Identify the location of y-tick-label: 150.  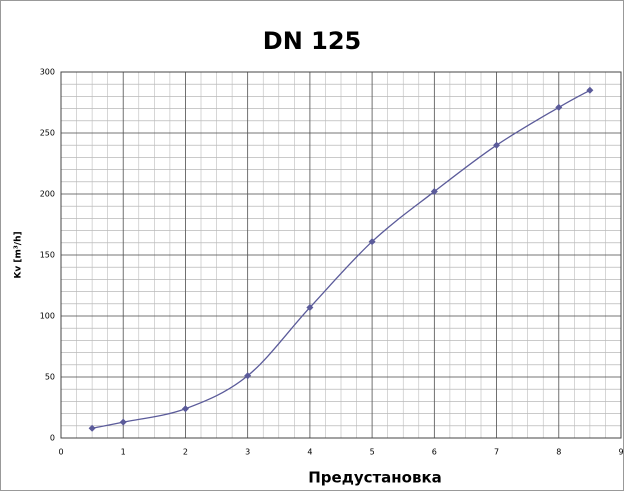
(47, 255).